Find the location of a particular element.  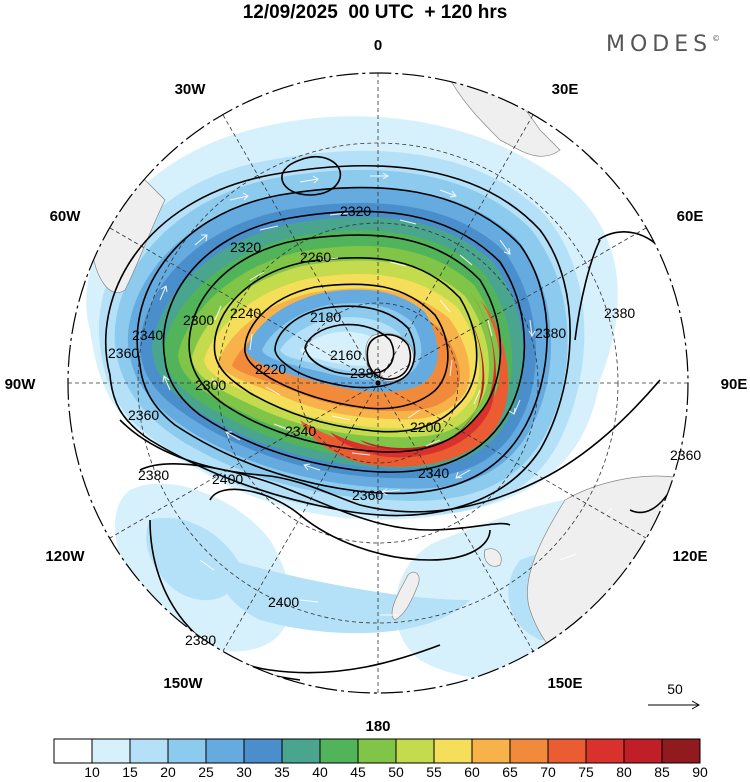

modes-logo: MODES© is located at coordinates (663, 44).